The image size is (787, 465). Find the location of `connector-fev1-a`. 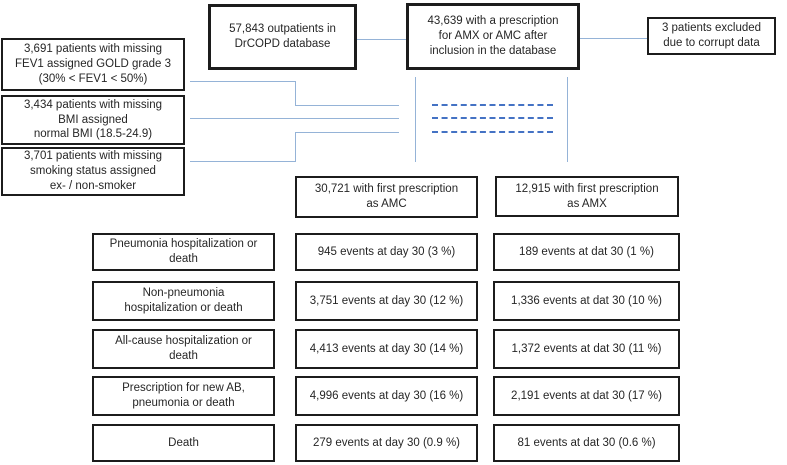

connector-fev1-a is located at coordinates (243, 81).